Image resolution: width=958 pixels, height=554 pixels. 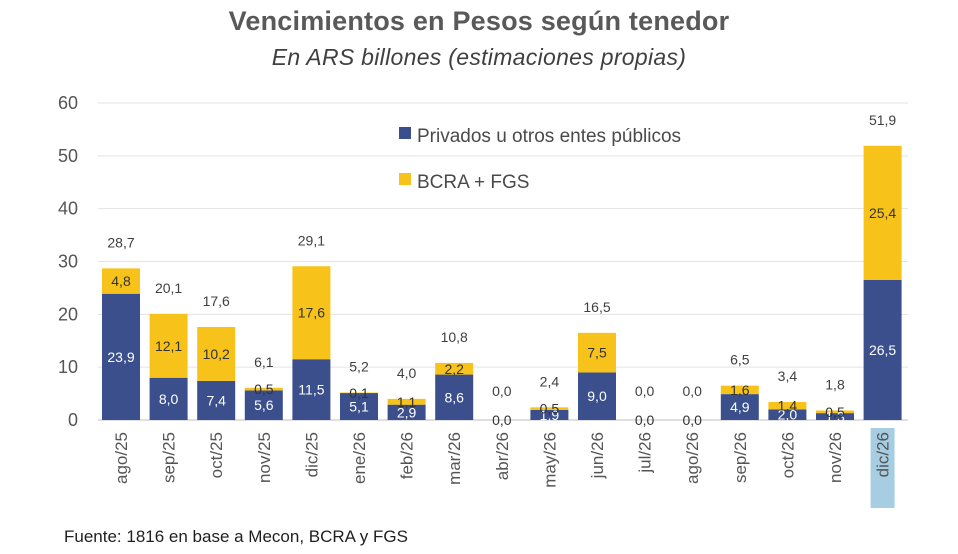 What do you see at coordinates (264, 362) in the screenshot?
I see `total-label: 6,1` at bounding box center [264, 362].